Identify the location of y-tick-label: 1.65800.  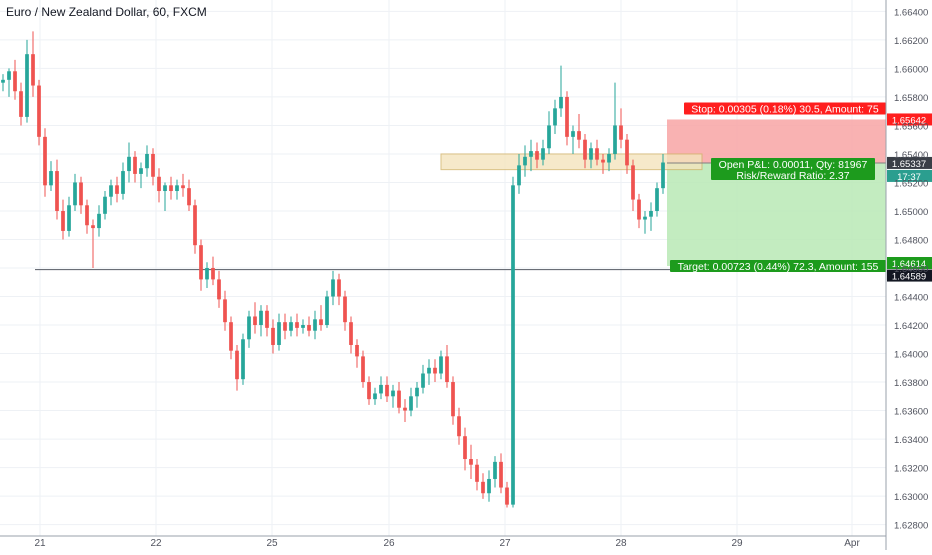
(911, 98).